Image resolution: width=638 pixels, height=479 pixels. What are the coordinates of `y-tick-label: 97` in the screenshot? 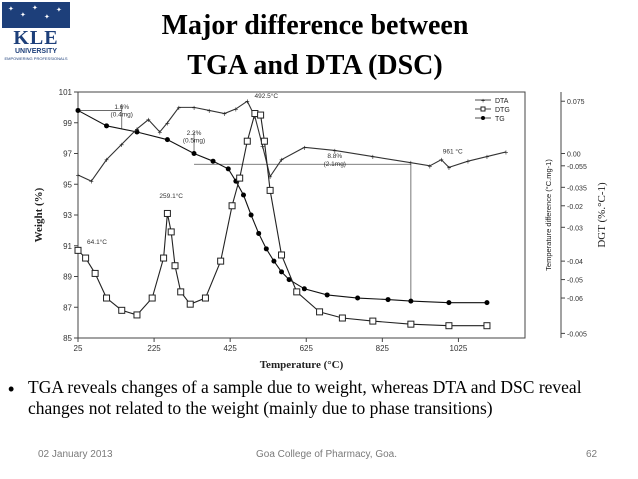 It's located at (67, 154).